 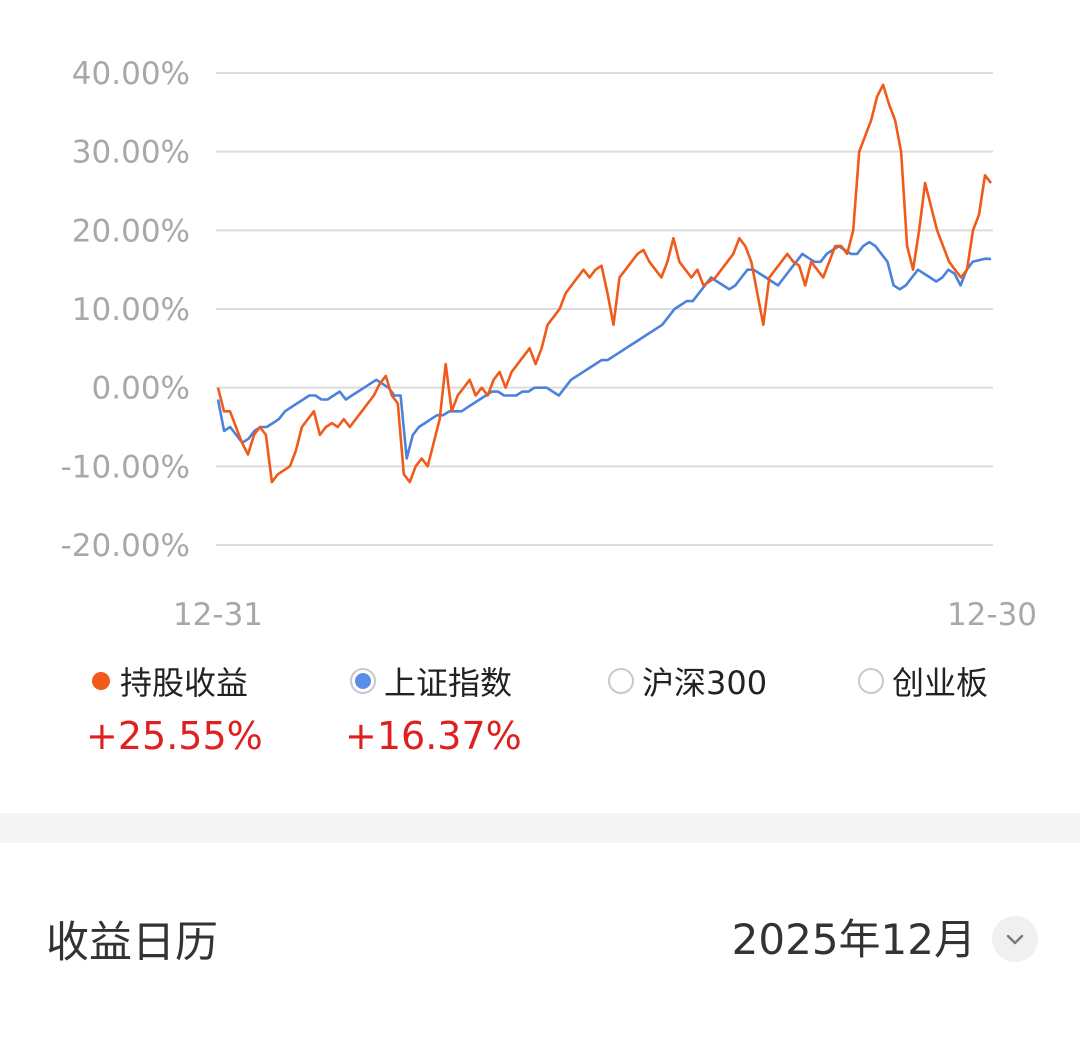 What do you see at coordinates (218, 615) in the screenshot?
I see `x-tick-label: 12-31` at bounding box center [218, 615].